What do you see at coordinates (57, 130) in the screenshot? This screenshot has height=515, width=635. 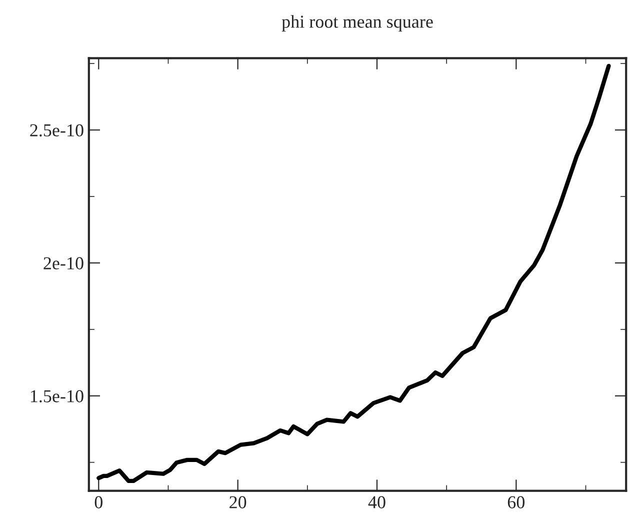 I see `y-tick-label: 2.5e-10` at bounding box center [57, 130].